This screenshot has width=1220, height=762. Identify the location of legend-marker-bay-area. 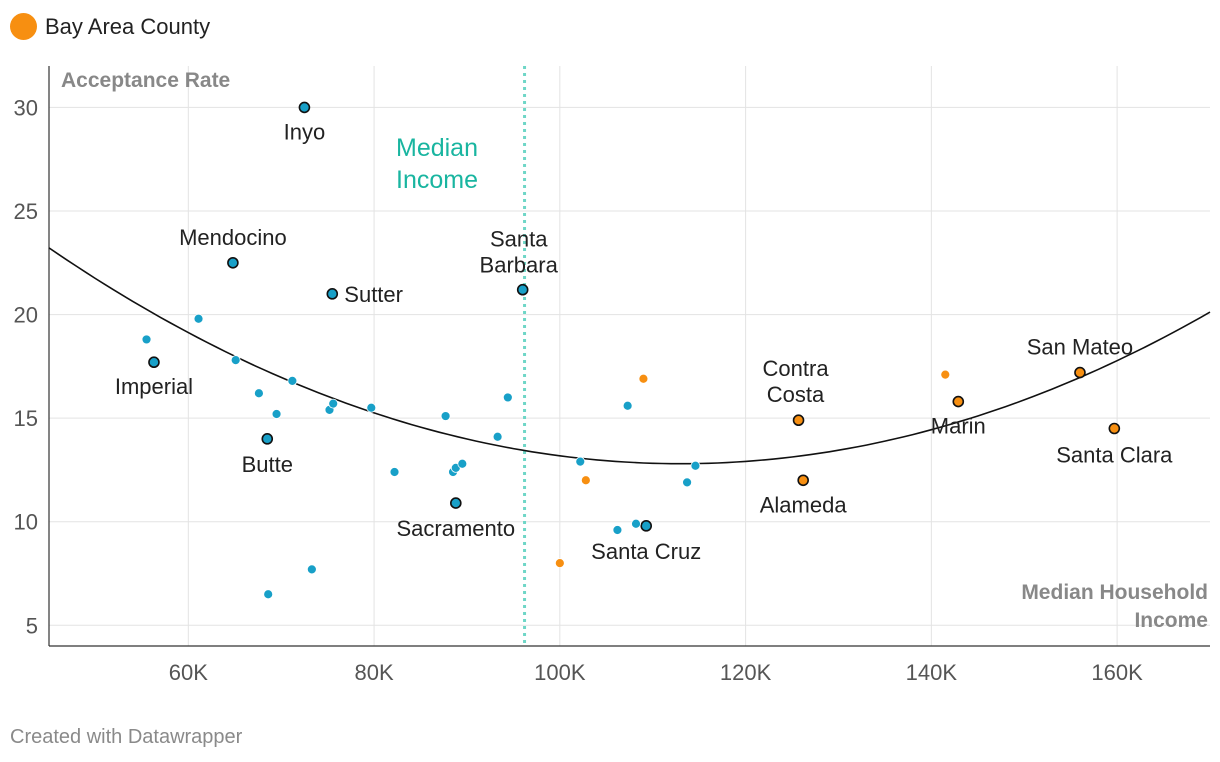
(23, 26).